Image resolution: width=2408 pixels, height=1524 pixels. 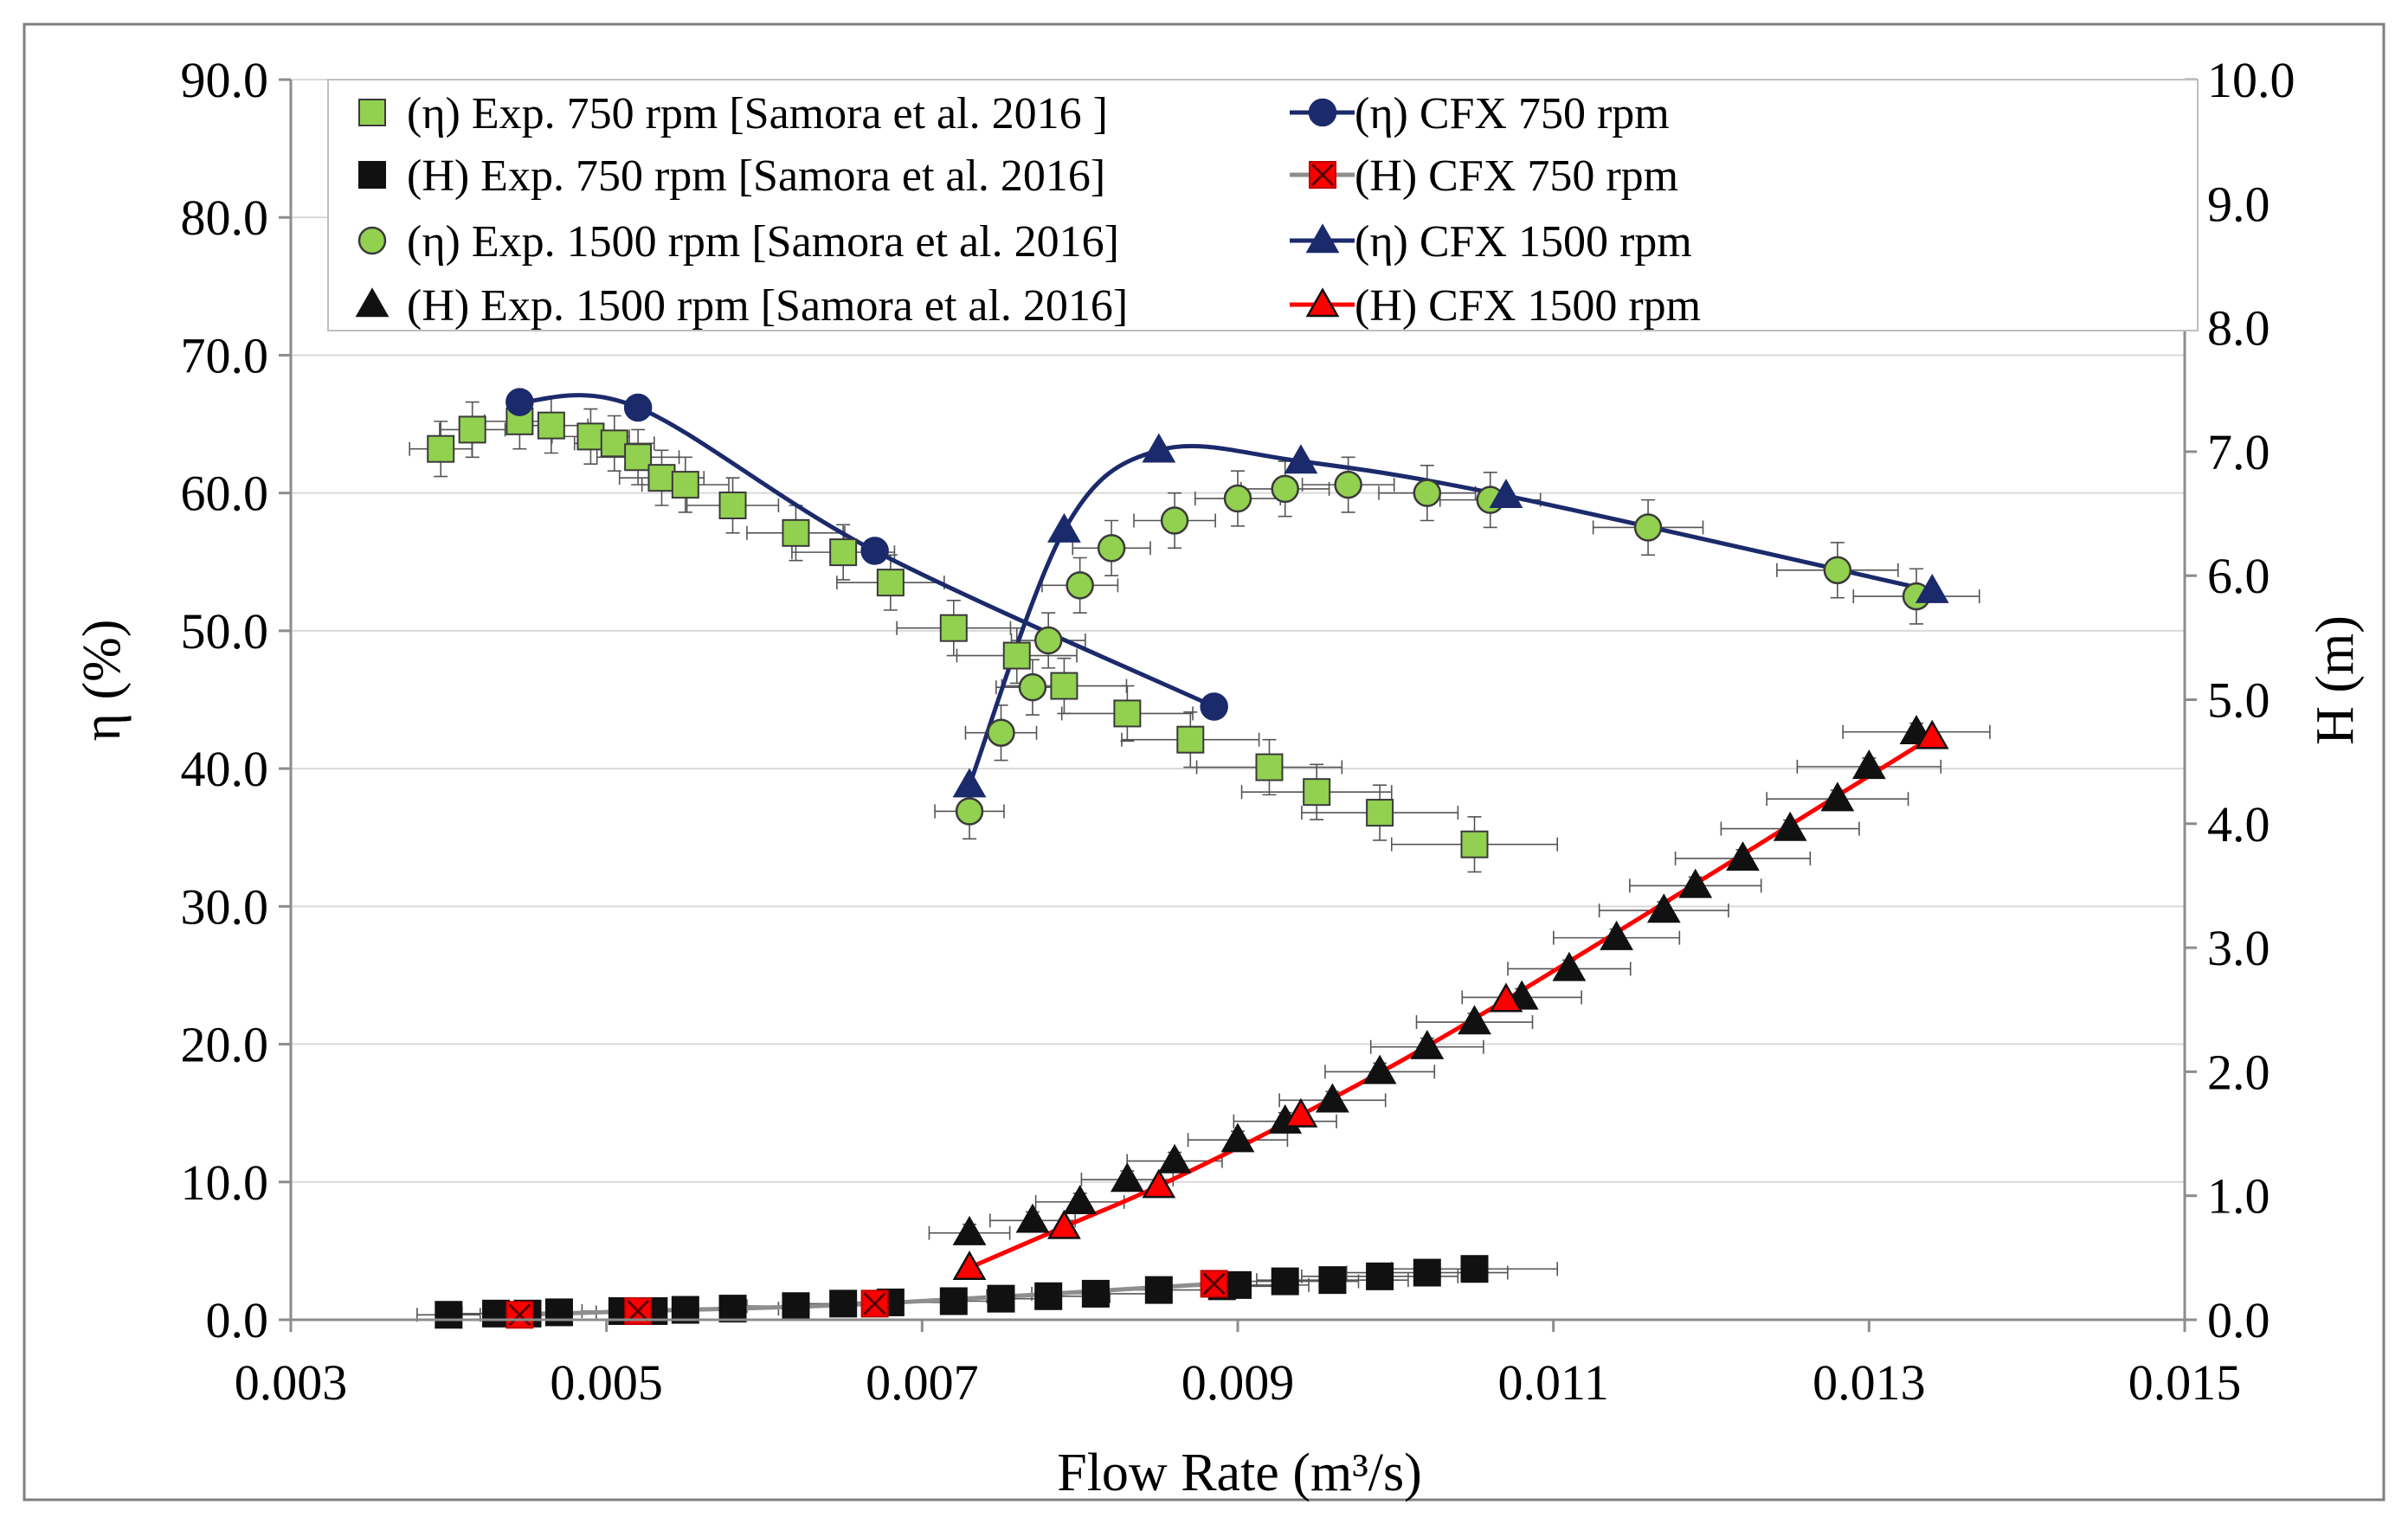 I want to click on series-0-errorbar, so click(x=1127, y=714).